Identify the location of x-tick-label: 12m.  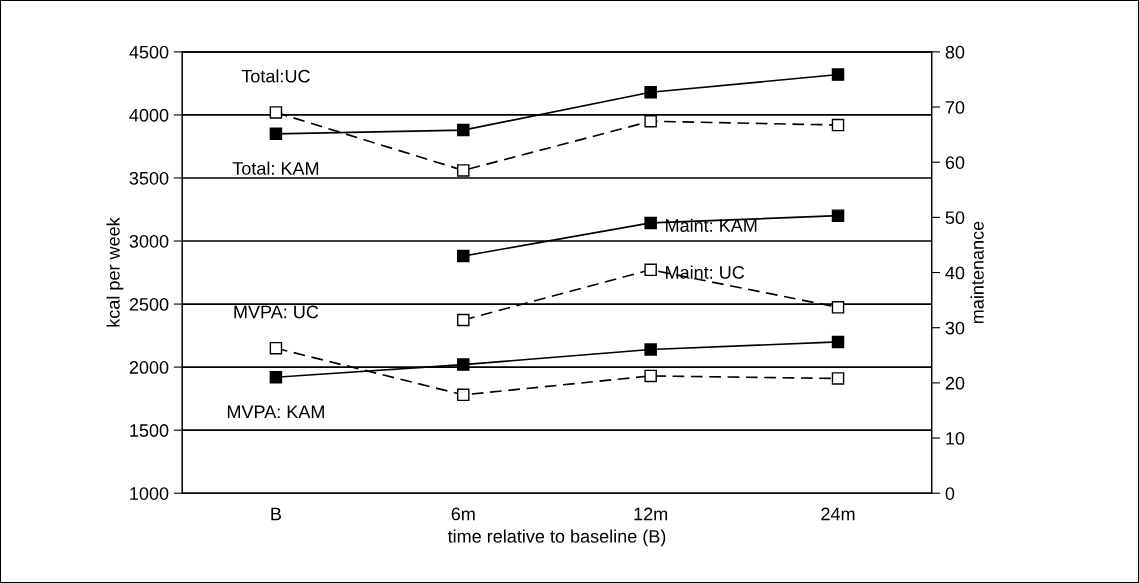
(651, 514).